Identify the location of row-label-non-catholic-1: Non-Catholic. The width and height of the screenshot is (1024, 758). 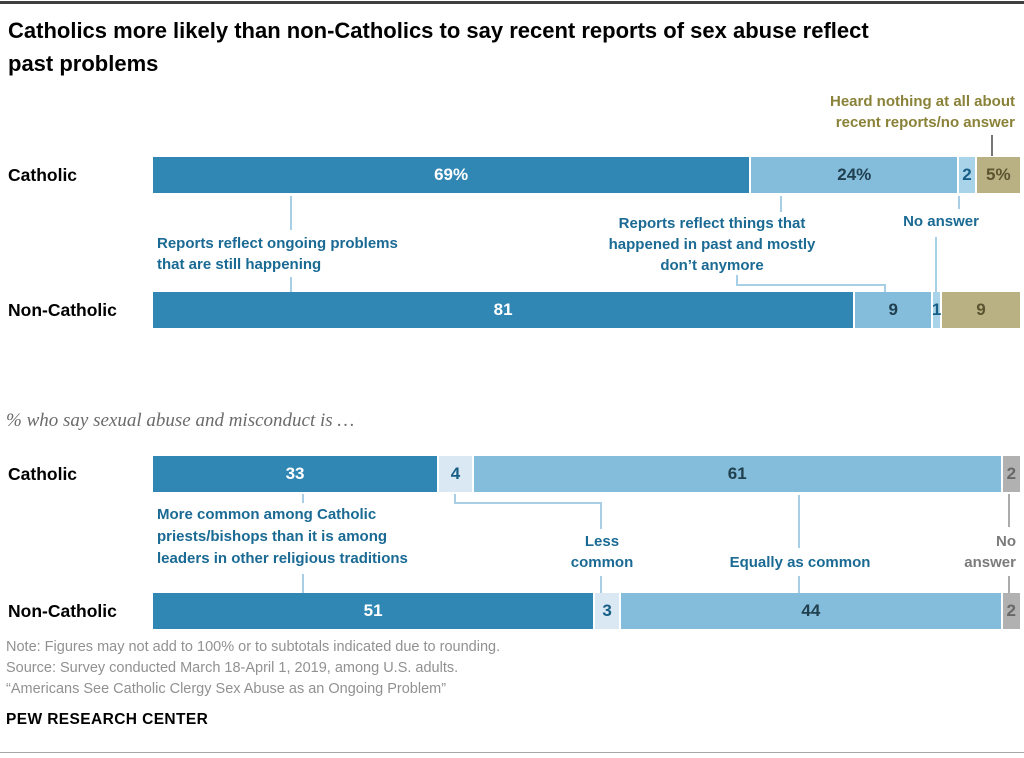
(62, 310).